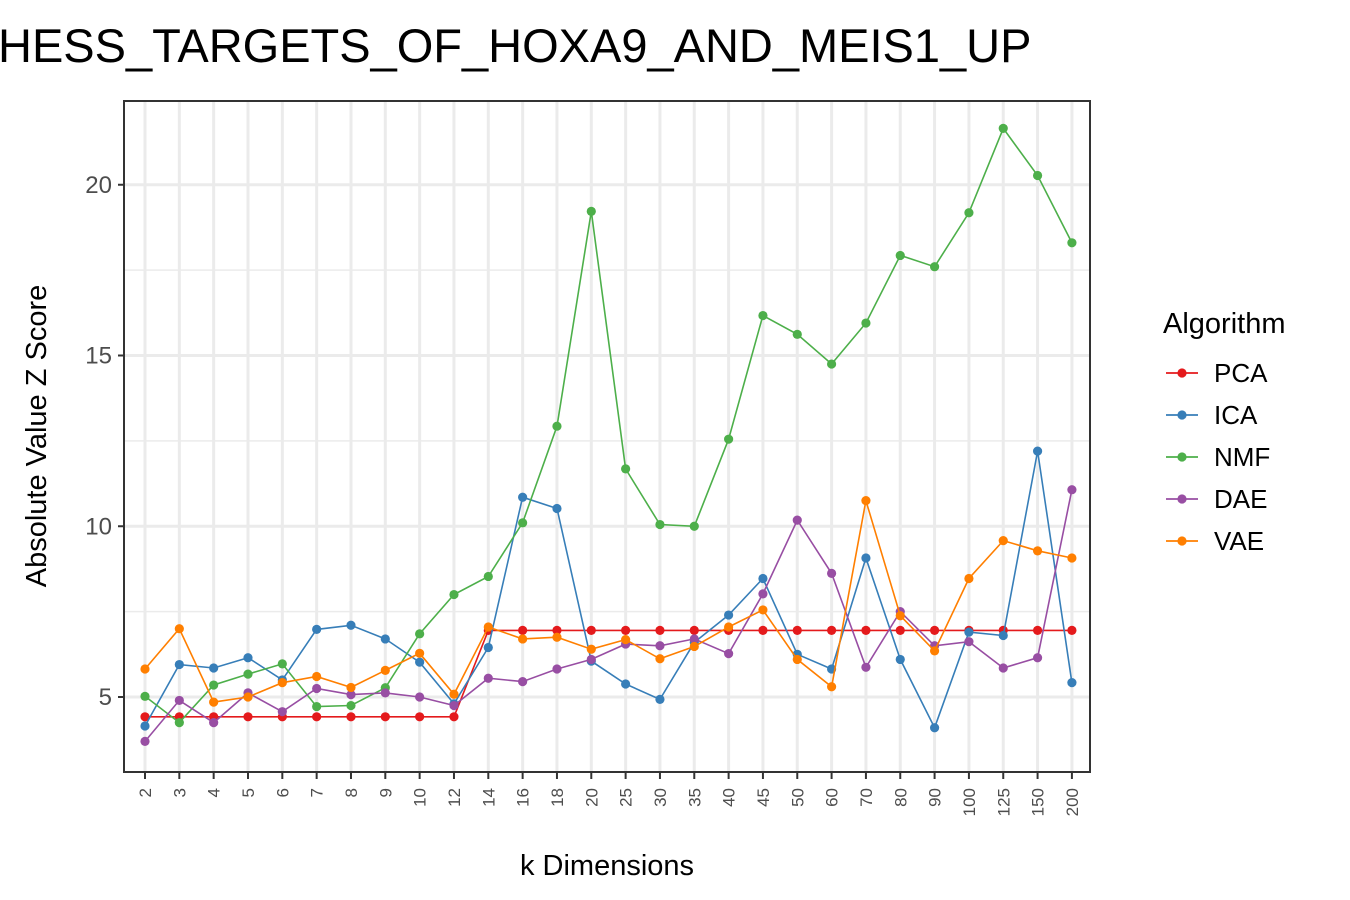 The width and height of the screenshot is (1350, 900). I want to click on y-axis-title: Absolute Value Z Score, so click(37, 436).